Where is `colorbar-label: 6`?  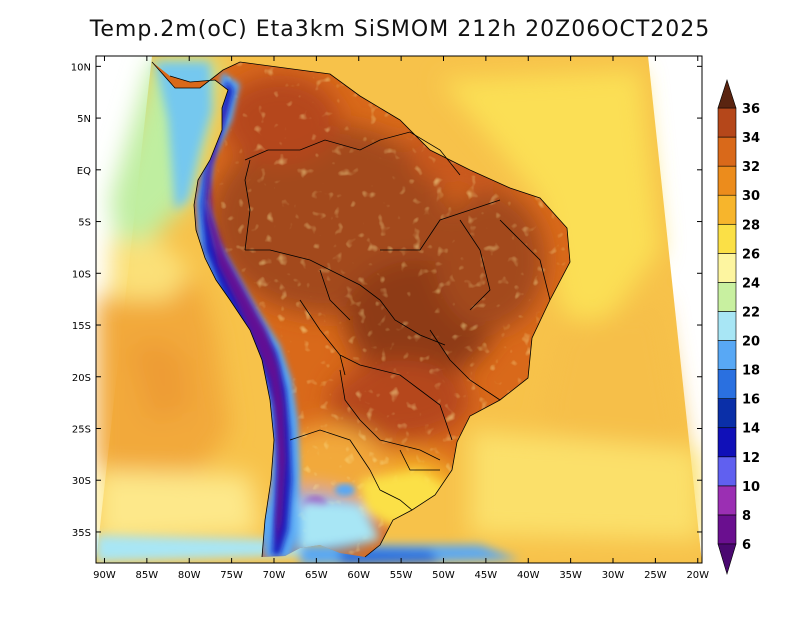
colorbar-label: 6 is located at coordinates (746, 545).